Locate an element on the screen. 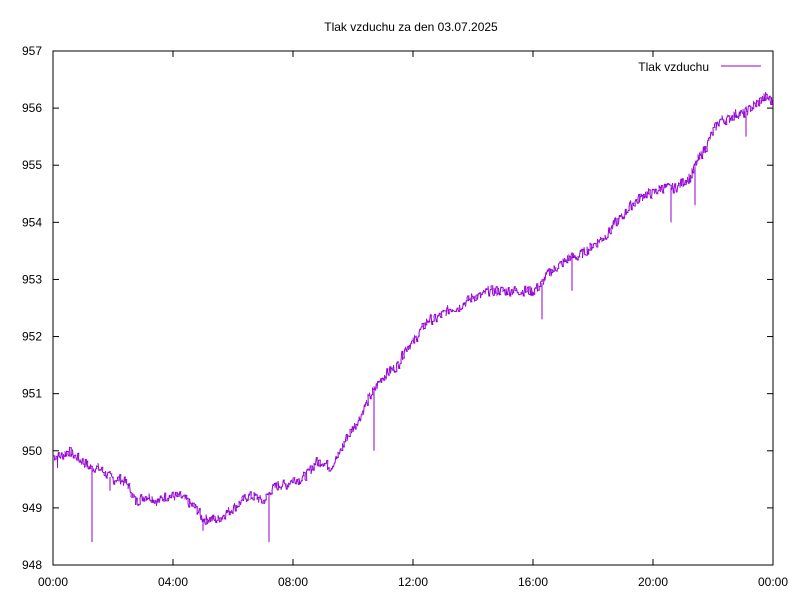 The height and width of the screenshot is (600, 800). x-tick-label: 04:00 is located at coordinates (173, 582).